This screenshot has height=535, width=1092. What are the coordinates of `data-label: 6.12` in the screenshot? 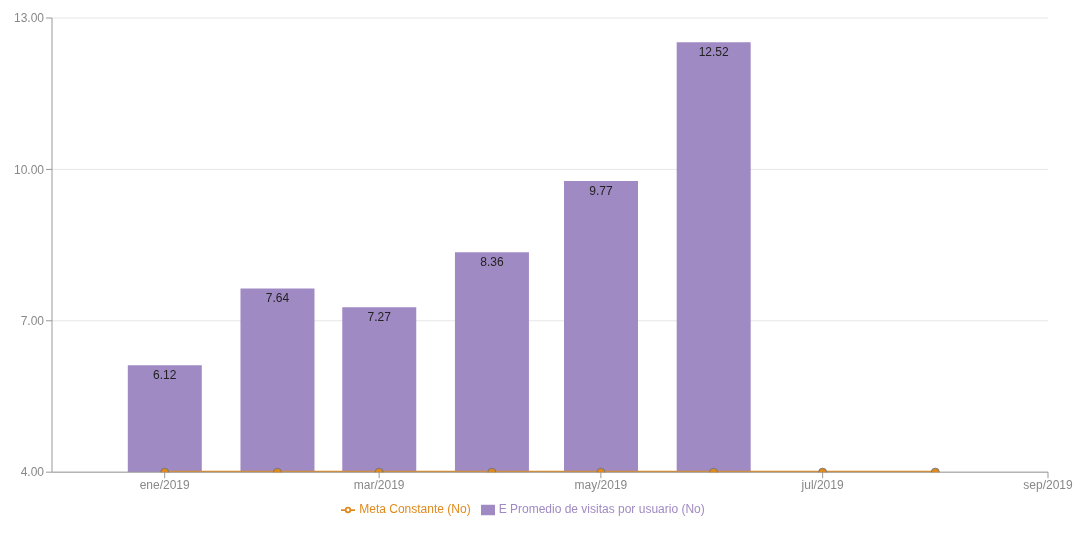 It's located at (165, 374).